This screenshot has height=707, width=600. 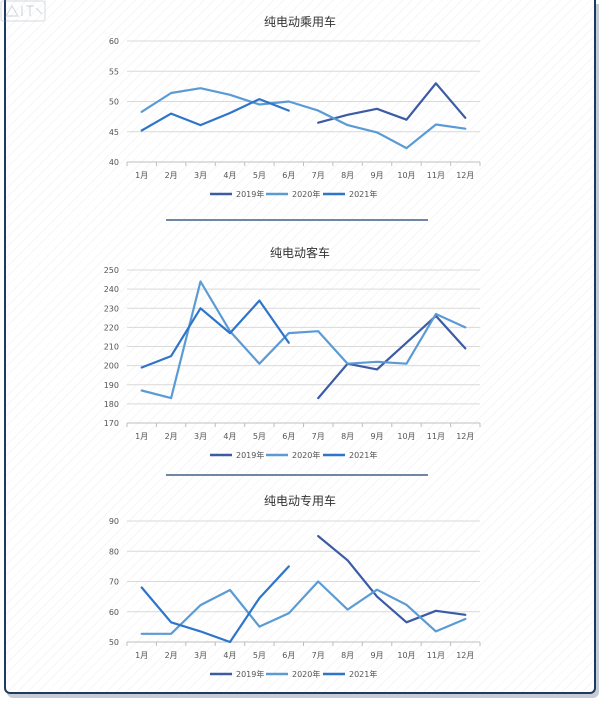 I want to click on y-tick-label: 70, so click(x=114, y=582).